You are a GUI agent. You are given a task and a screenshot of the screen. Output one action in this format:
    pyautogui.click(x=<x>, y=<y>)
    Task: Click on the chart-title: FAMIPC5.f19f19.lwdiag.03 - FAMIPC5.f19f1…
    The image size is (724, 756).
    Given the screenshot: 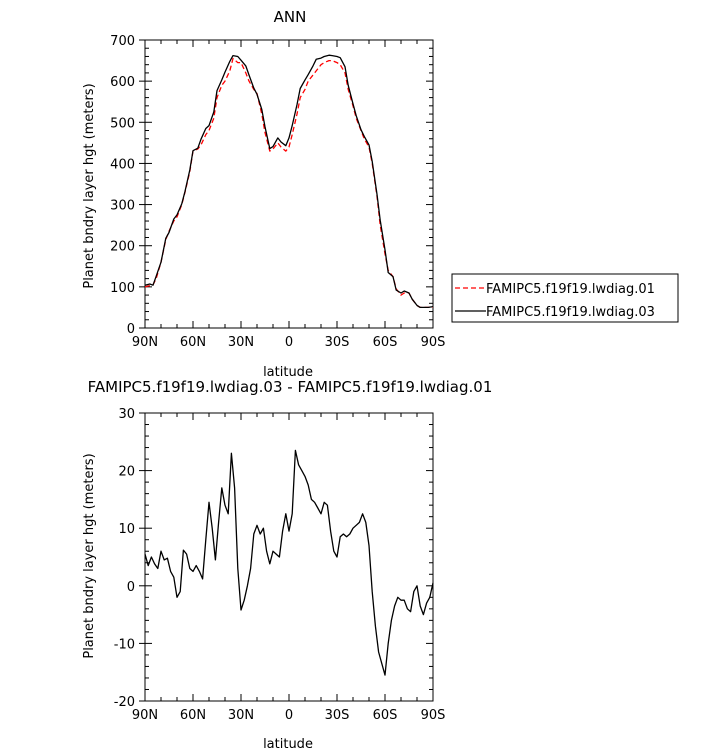 What is the action you would take?
    pyautogui.click(x=290, y=387)
    